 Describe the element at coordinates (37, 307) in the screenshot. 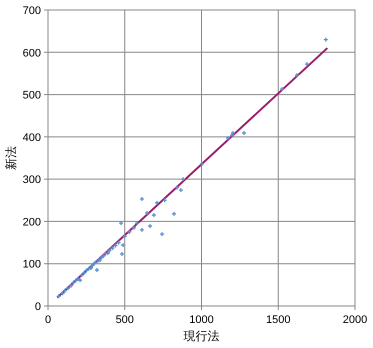

I see `y-tick-label: 0` at that location.